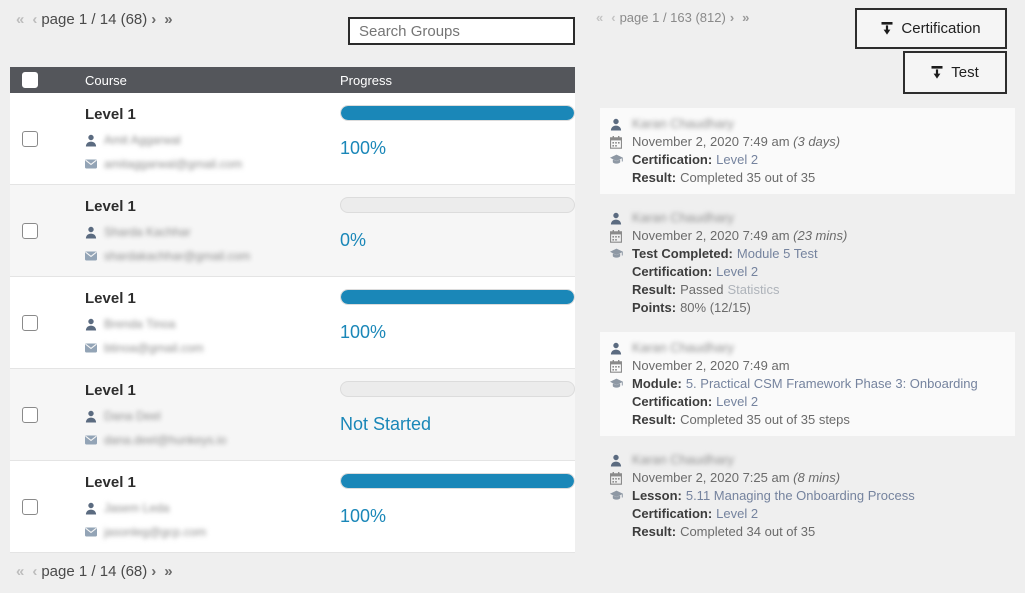 Image resolution: width=1025 pixels, height=593 pixels. What do you see at coordinates (461, 31) in the screenshot?
I see `search-groups-input` at bounding box center [461, 31].